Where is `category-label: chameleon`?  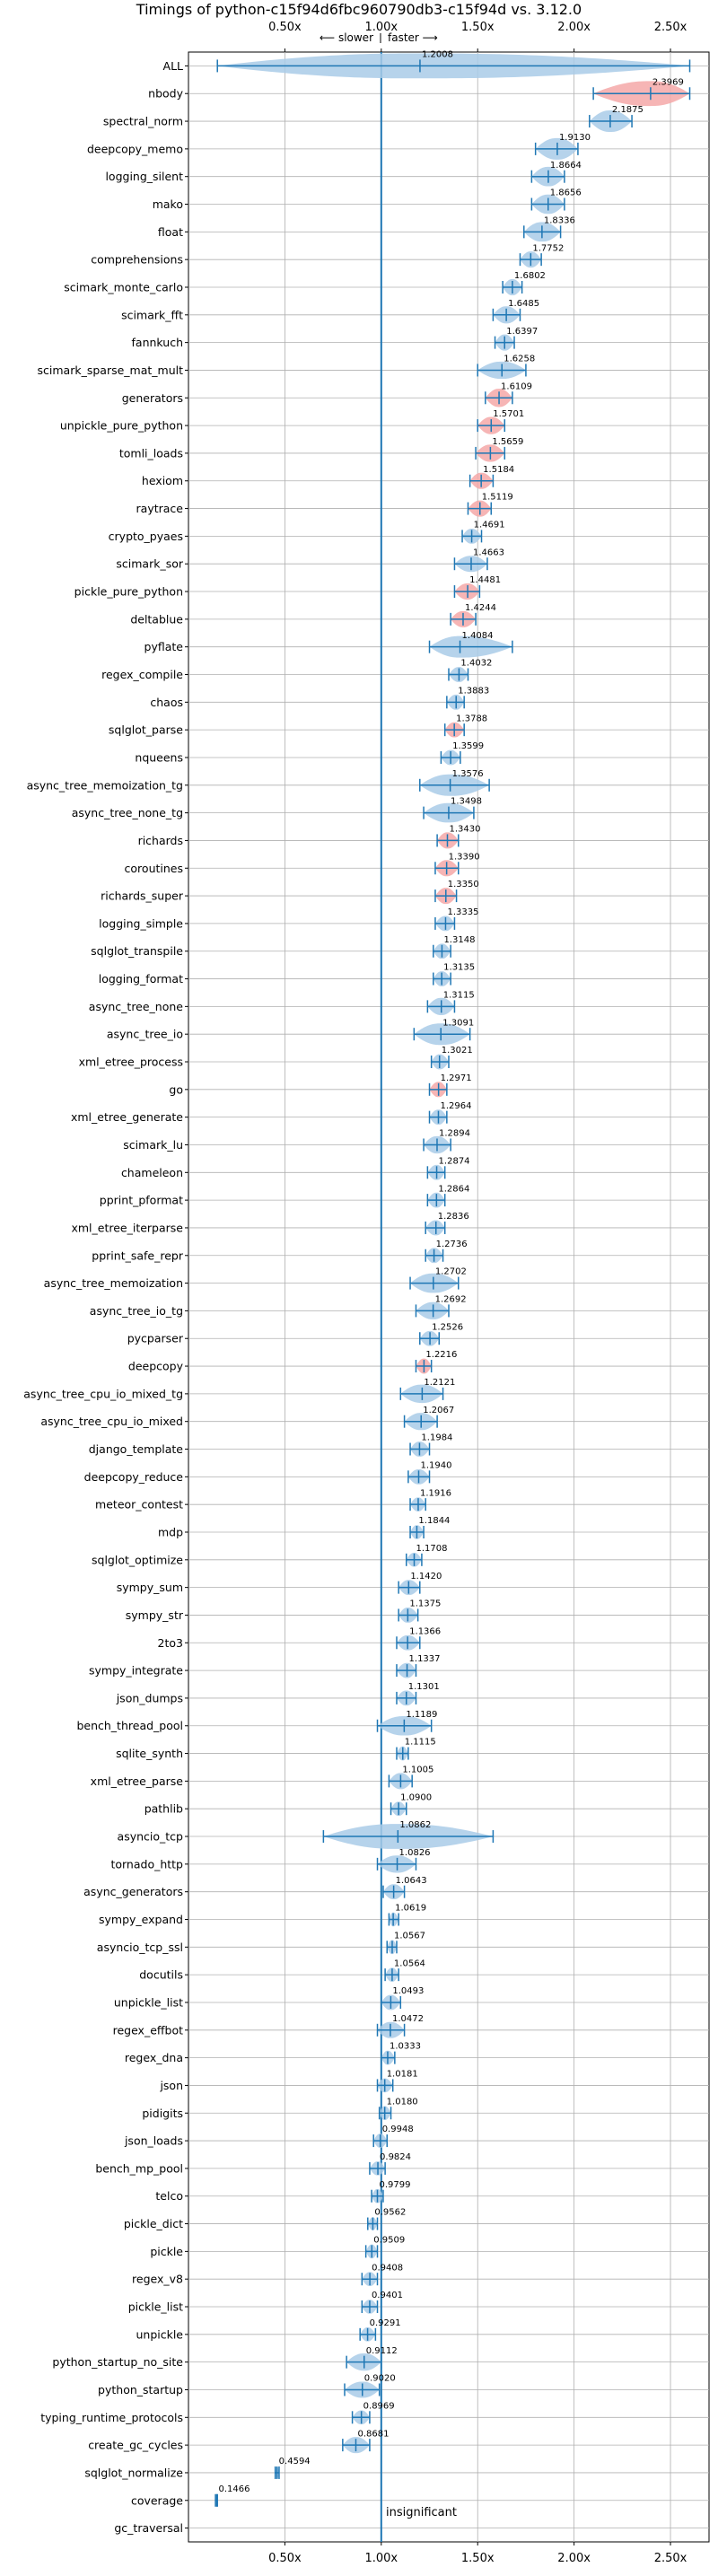
category-label: chameleon is located at coordinates (152, 1172).